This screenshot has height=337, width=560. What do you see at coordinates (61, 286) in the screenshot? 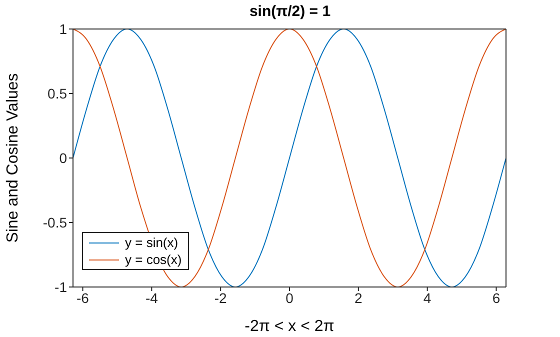
I see `y-tick-label: -1` at bounding box center [61, 286].